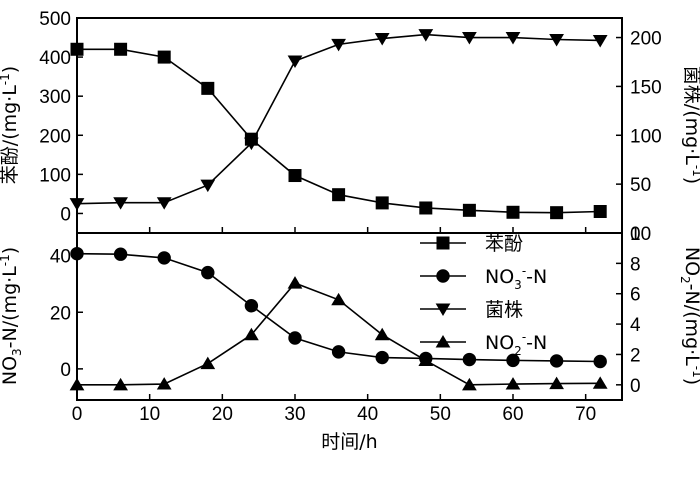  Describe the element at coordinates (690, 125) in the screenshot. I see `top-right-y-axis-label: 菌株/(mg·L-1)` at that location.